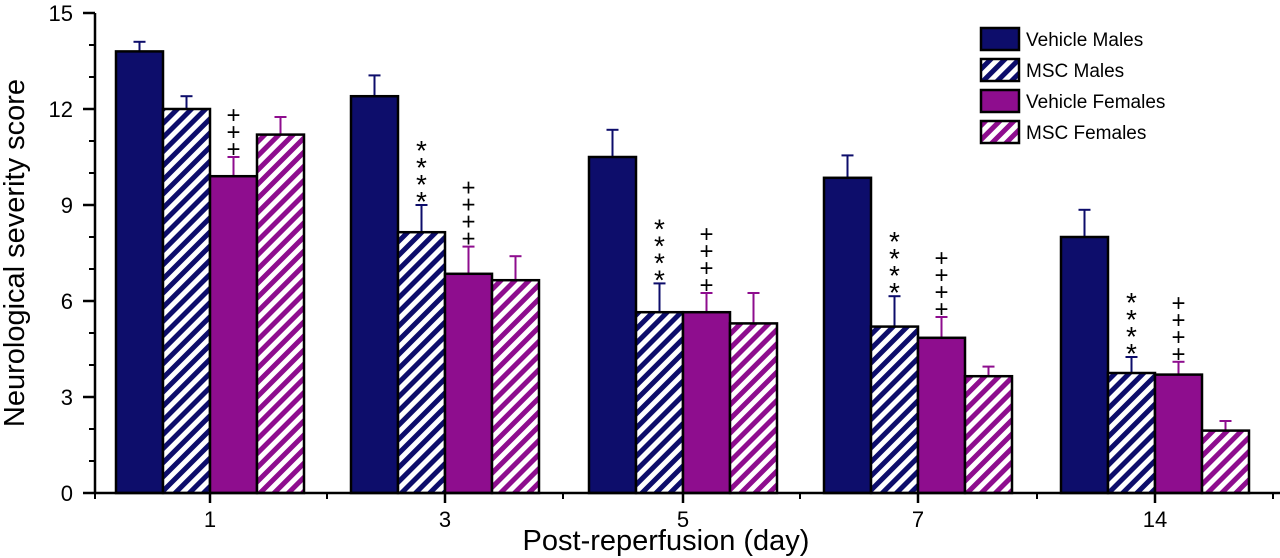 This screenshot has width=1280, height=558. What do you see at coordinates (67, 493) in the screenshot?
I see `y-tick-label: 0` at bounding box center [67, 493].